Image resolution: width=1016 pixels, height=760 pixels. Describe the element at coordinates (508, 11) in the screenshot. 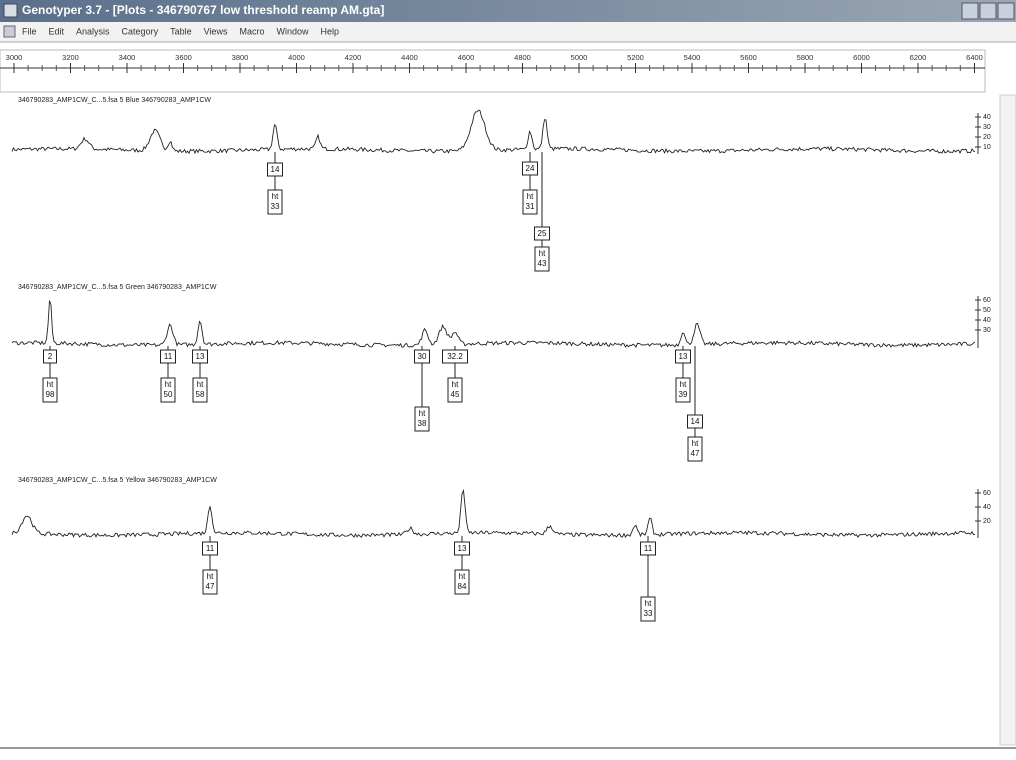

I see `title-bar` at that location.